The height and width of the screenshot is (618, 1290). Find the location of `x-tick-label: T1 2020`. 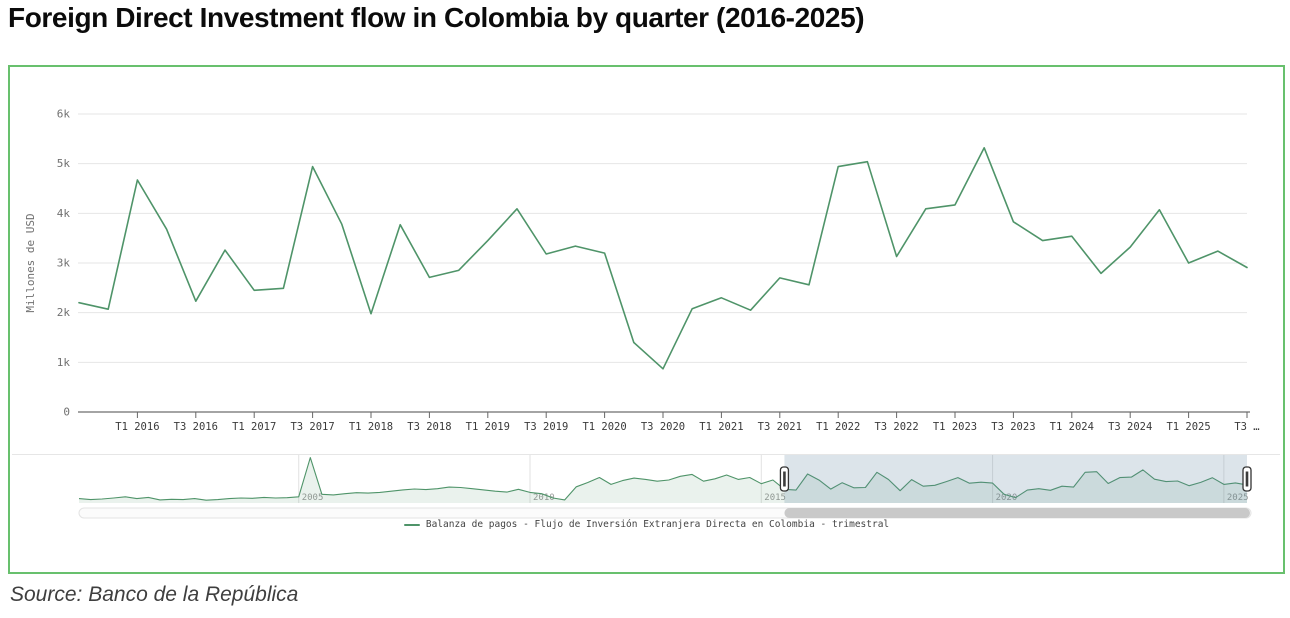

x-tick-label: T1 2020 is located at coordinates (604, 427).